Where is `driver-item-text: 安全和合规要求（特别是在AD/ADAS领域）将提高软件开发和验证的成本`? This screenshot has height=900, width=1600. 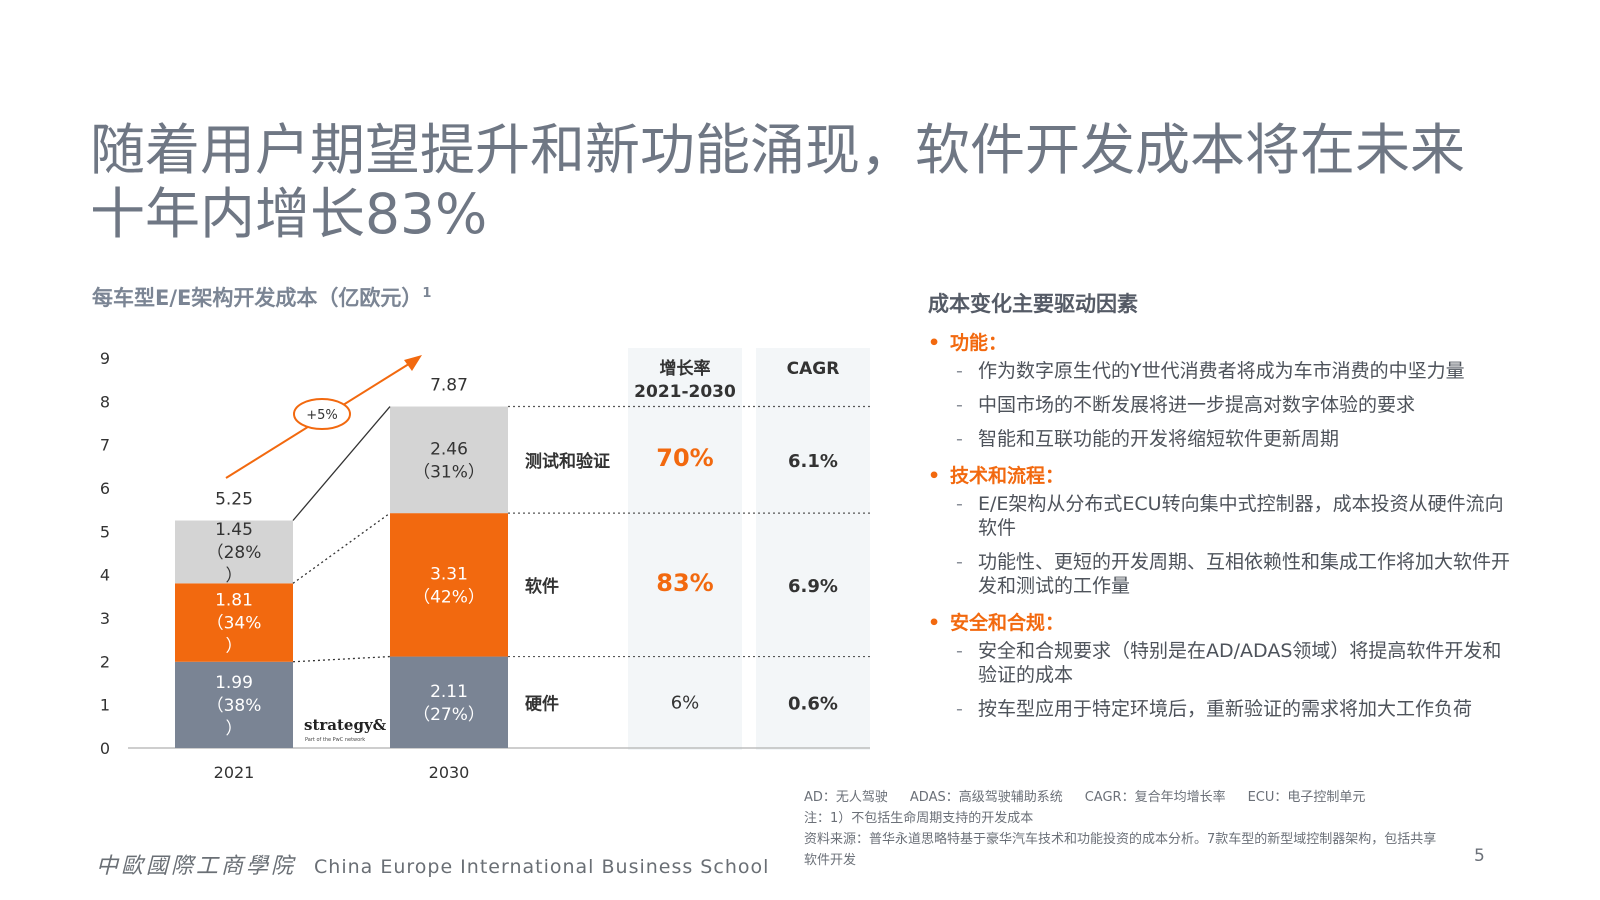 driver-item-text: 安全和合规要求（特别是在AD/ADAS领域）将提高软件开发和验证的成本 is located at coordinates (1240, 663).